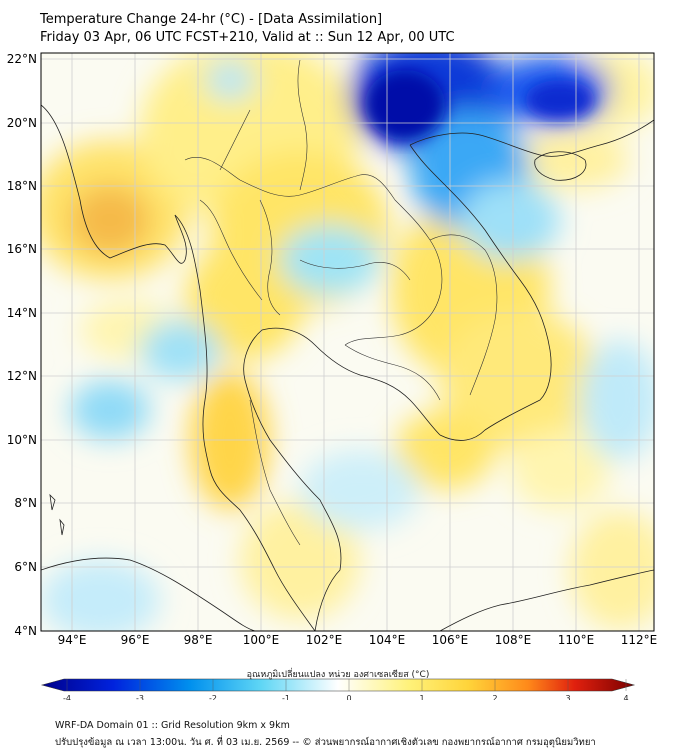 Image resolution: width=676 pixels, height=756 pixels. Describe the element at coordinates (25, 503) in the screenshot. I see `lat-label: 8°N` at that location.